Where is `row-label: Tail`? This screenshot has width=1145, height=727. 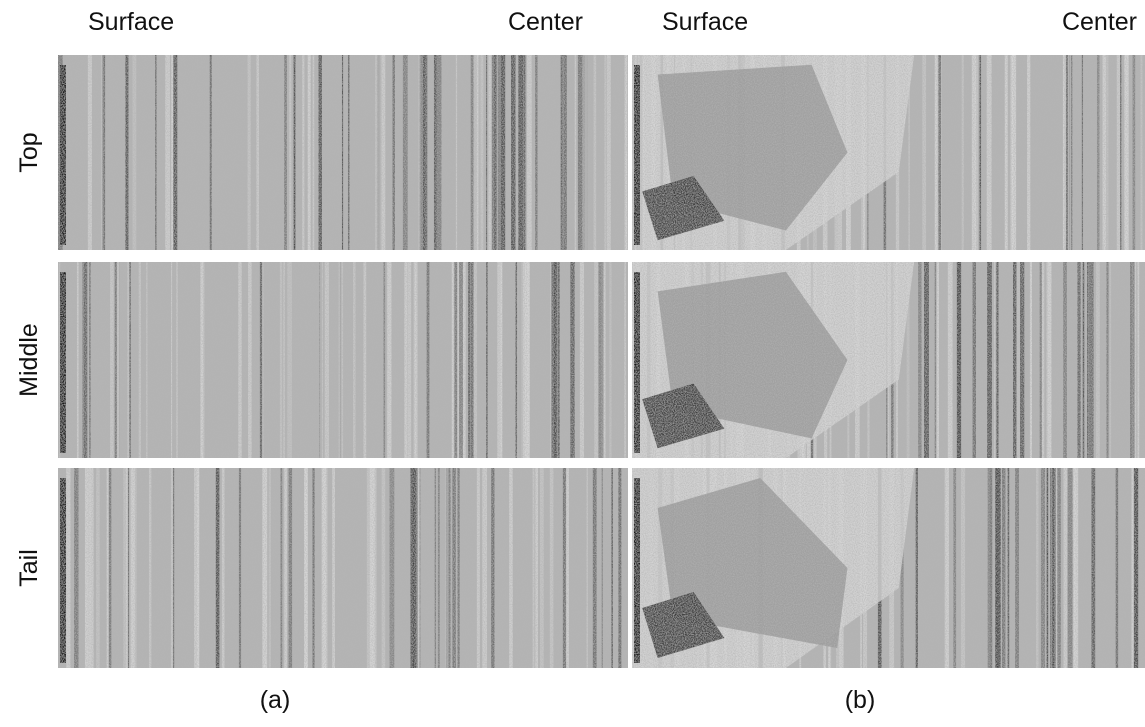 row-label: Tail is located at coordinates (29, 568).